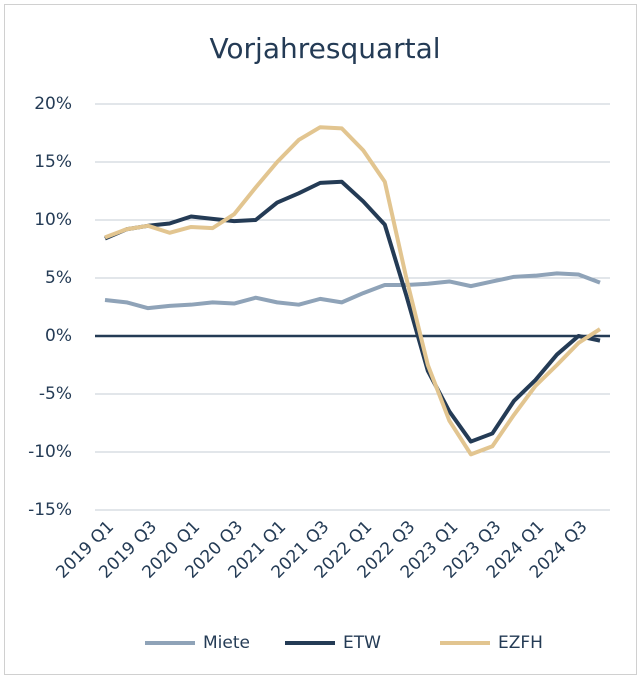 The height and width of the screenshot is (676, 639). Describe the element at coordinates (53, 220) in the screenshot. I see `y-tick-label: 10%` at that location.